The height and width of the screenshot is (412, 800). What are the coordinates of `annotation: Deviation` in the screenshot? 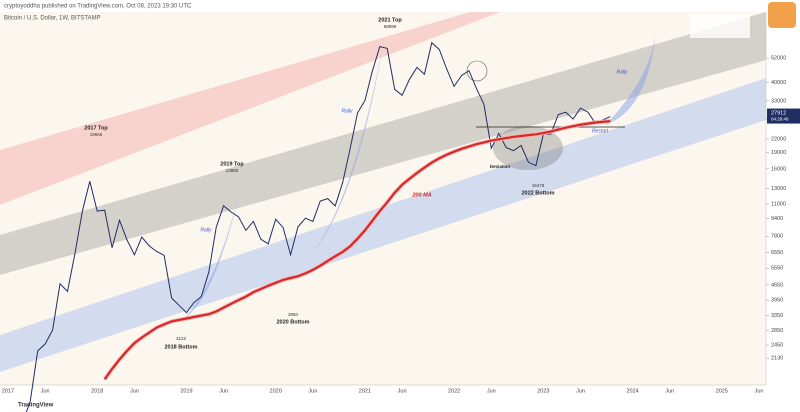 It's located at (500, 166).